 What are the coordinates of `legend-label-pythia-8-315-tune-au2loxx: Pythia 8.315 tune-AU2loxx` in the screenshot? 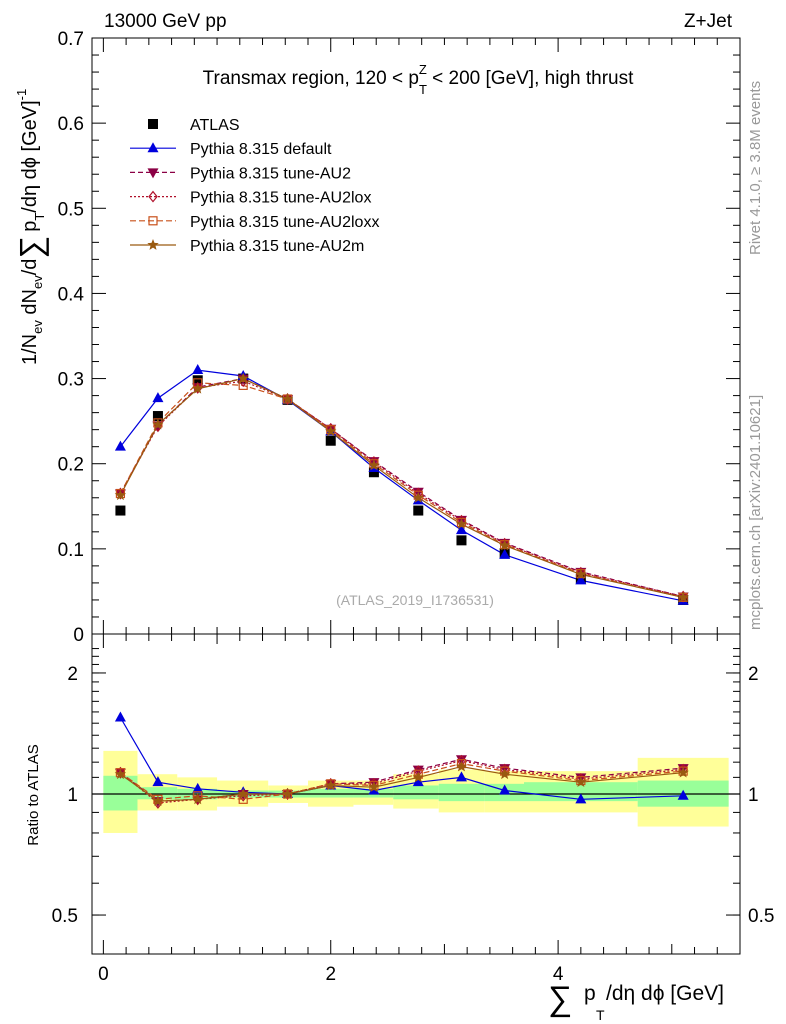 It's located at (284, 222).